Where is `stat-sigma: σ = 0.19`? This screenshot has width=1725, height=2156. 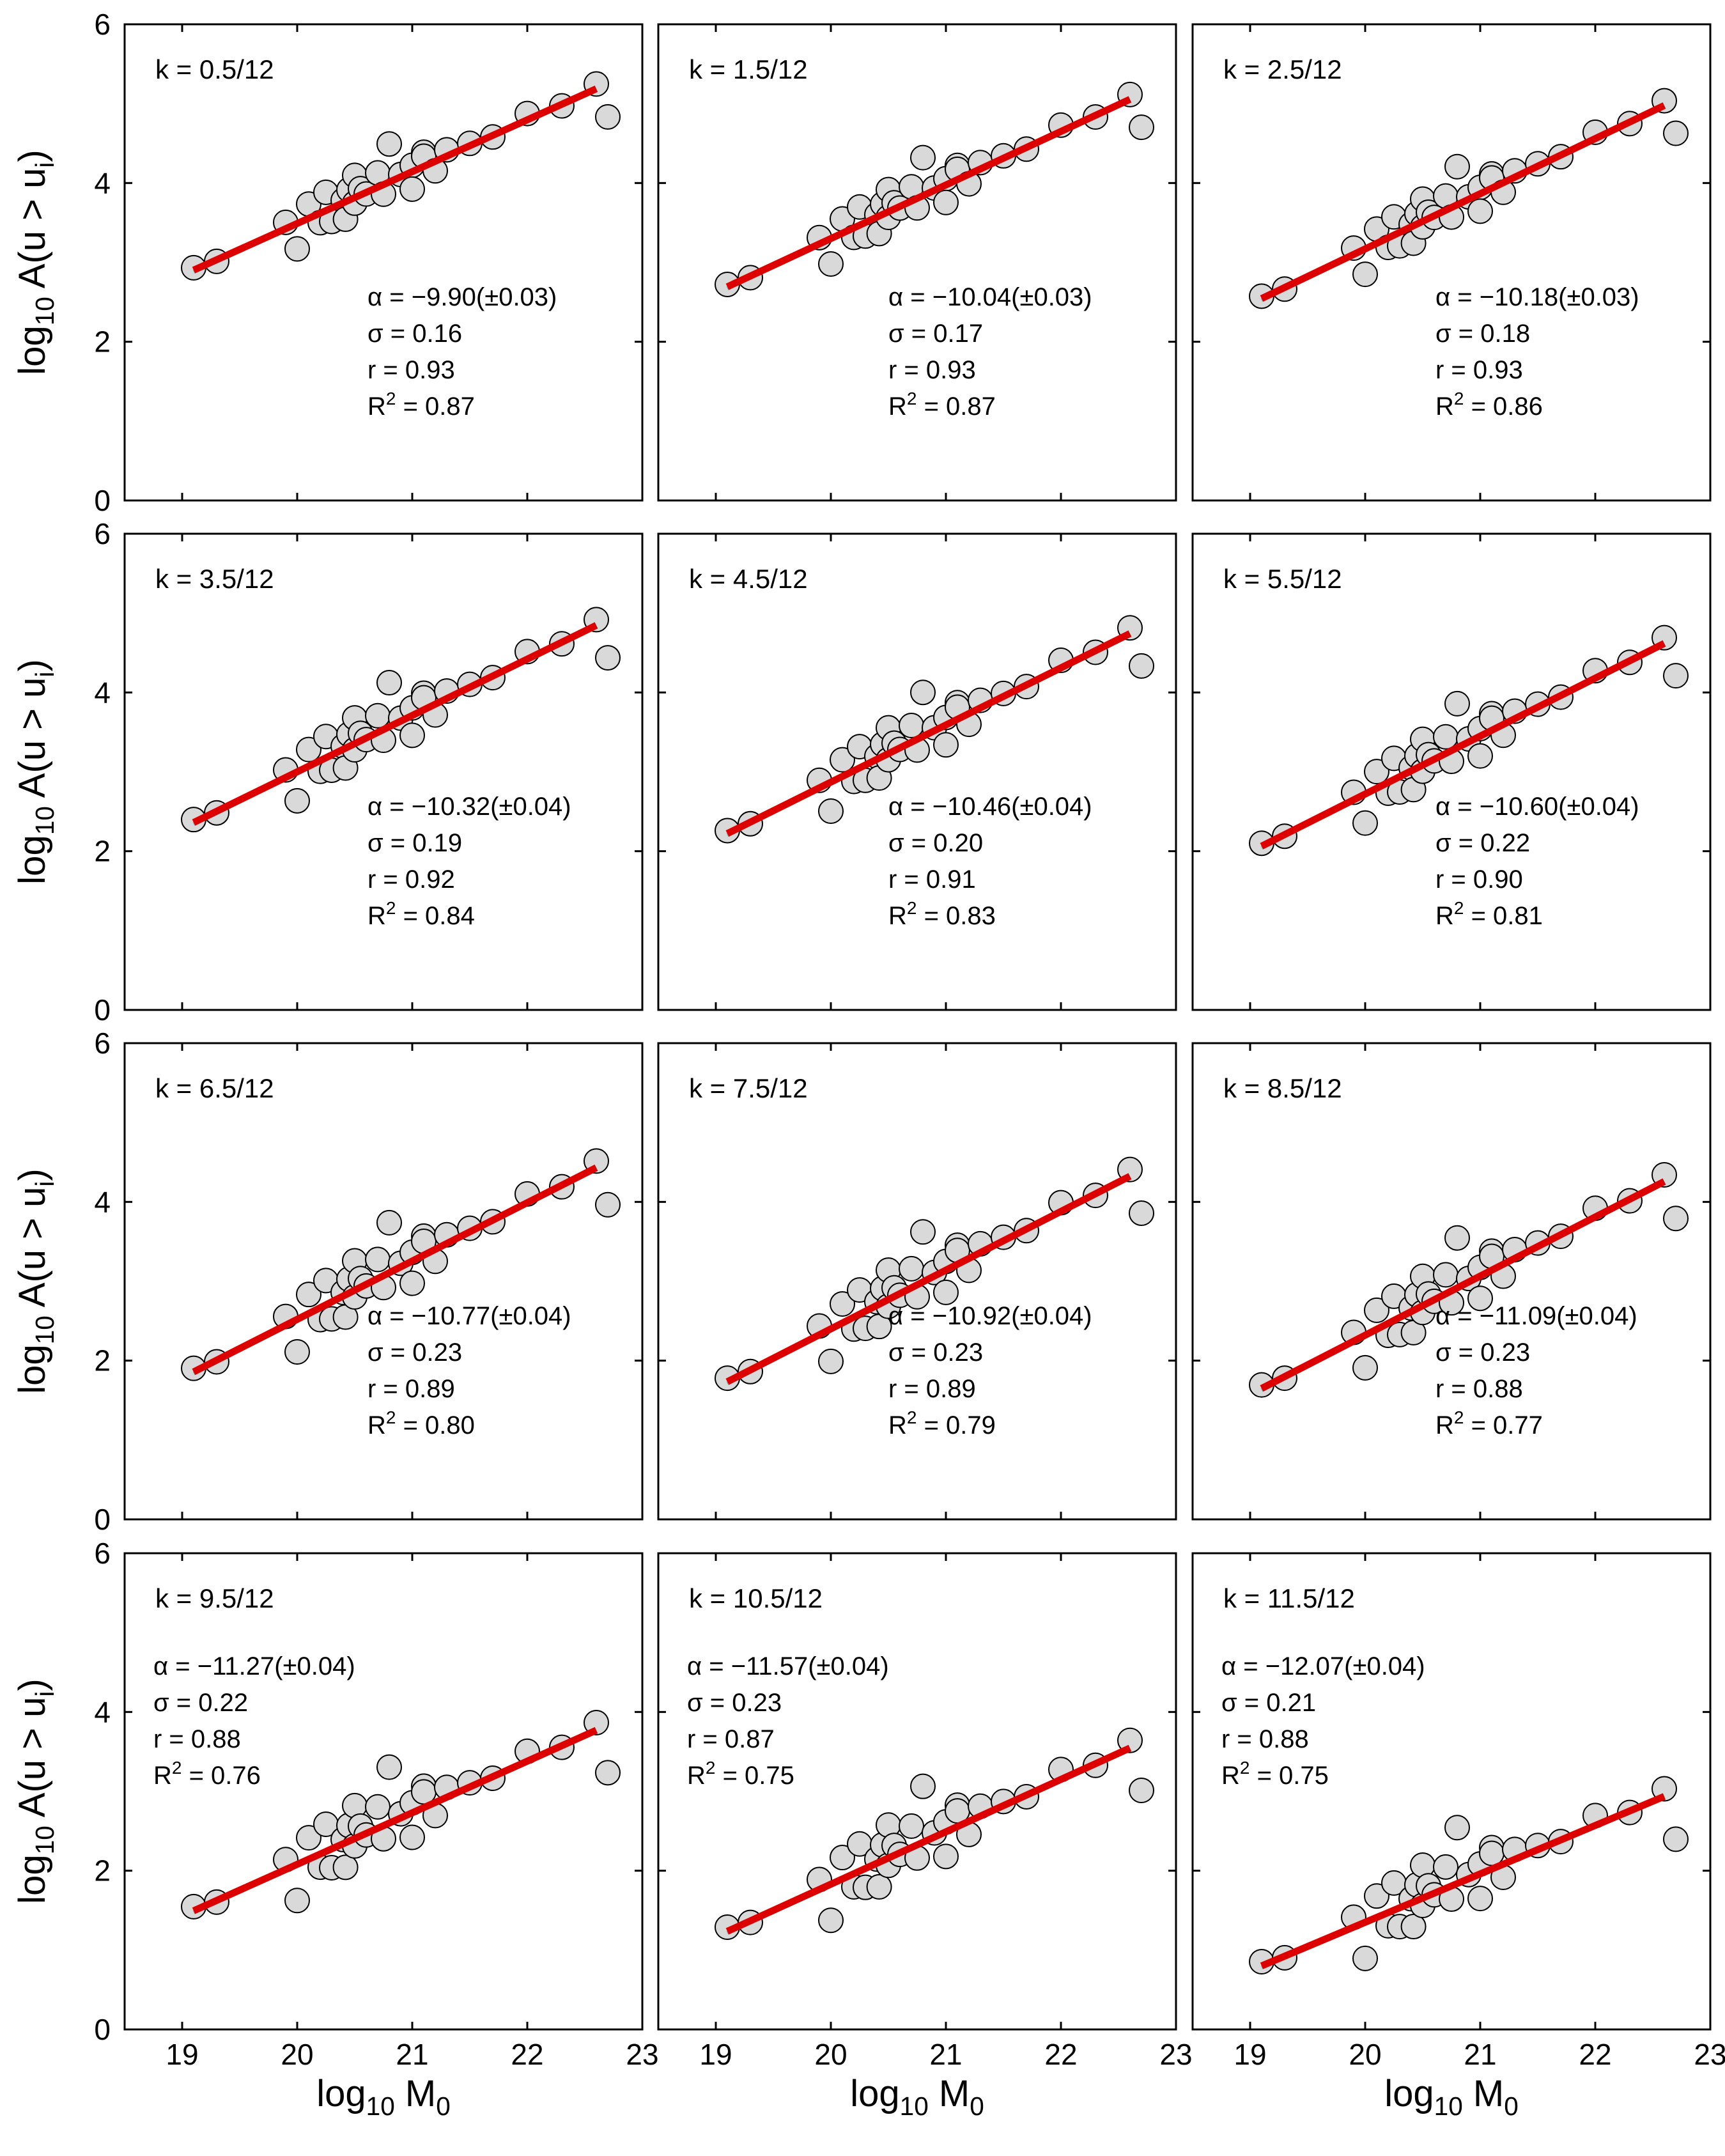
stat-sigma: σ = 0.19 is located at coordinates (414, 843).